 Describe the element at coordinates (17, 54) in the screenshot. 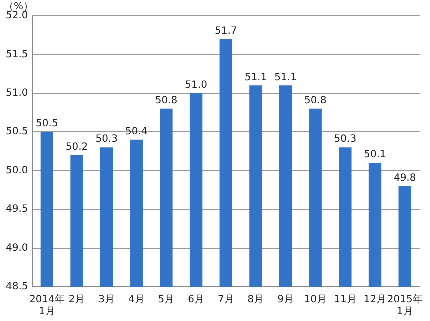

I see `y-tick-label: 51.5` at that location.